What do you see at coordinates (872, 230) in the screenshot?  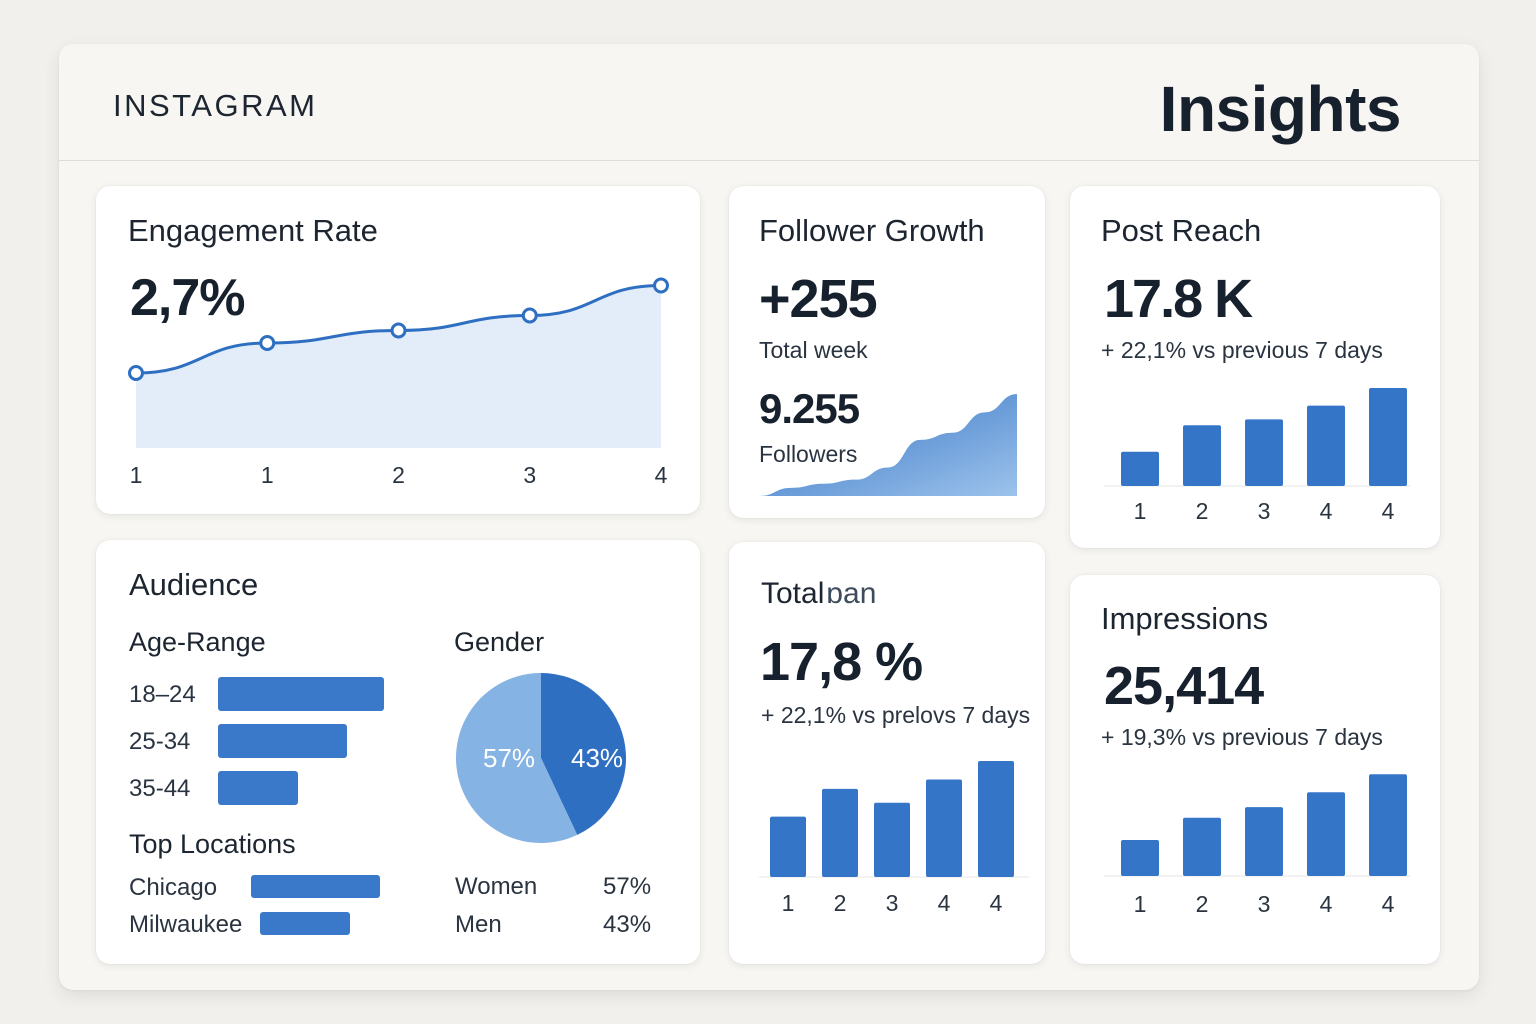 I see `follower-growth-title: Follower Growth` at bounding box center [872, 230].